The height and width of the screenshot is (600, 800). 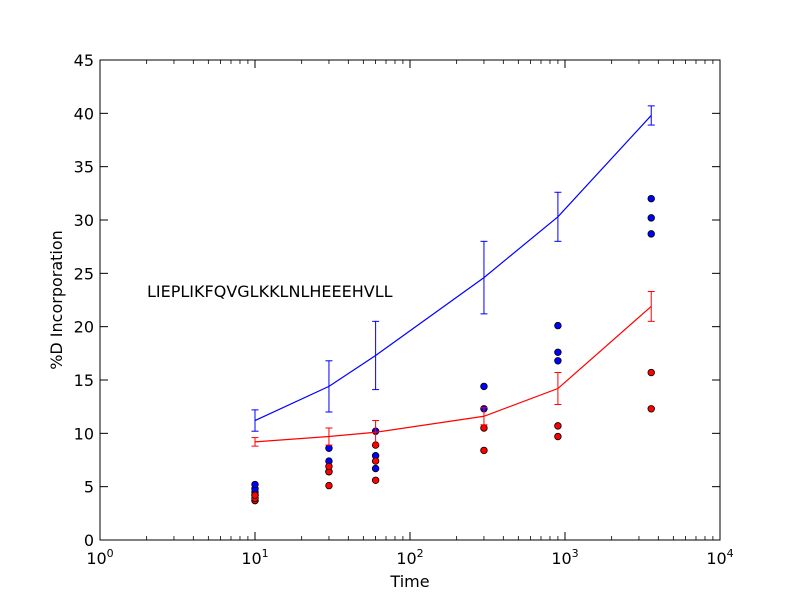 What do you see at coordinates (84, 113) in the screenshot?
I see `y-tick-label: 40` at bounding box center [84, 113].